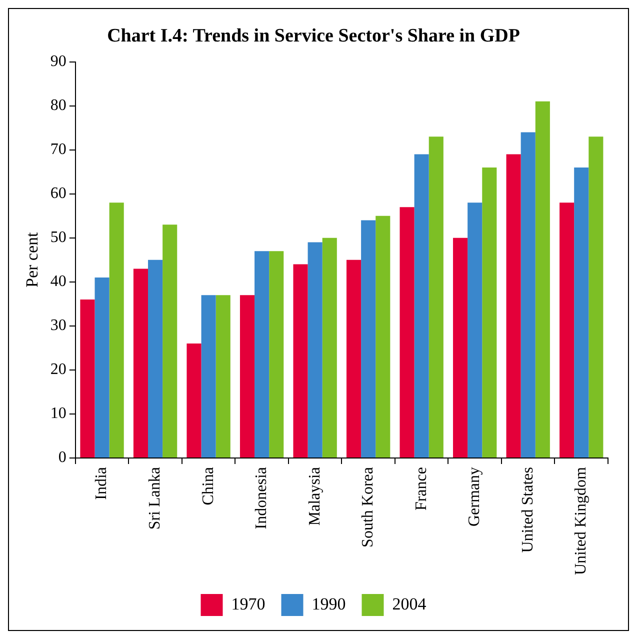 This screenshot has width=637, height=639. Describe the element at coordinates (329, 604) in the screenshot. I see `legend-label: 1990` at that location.